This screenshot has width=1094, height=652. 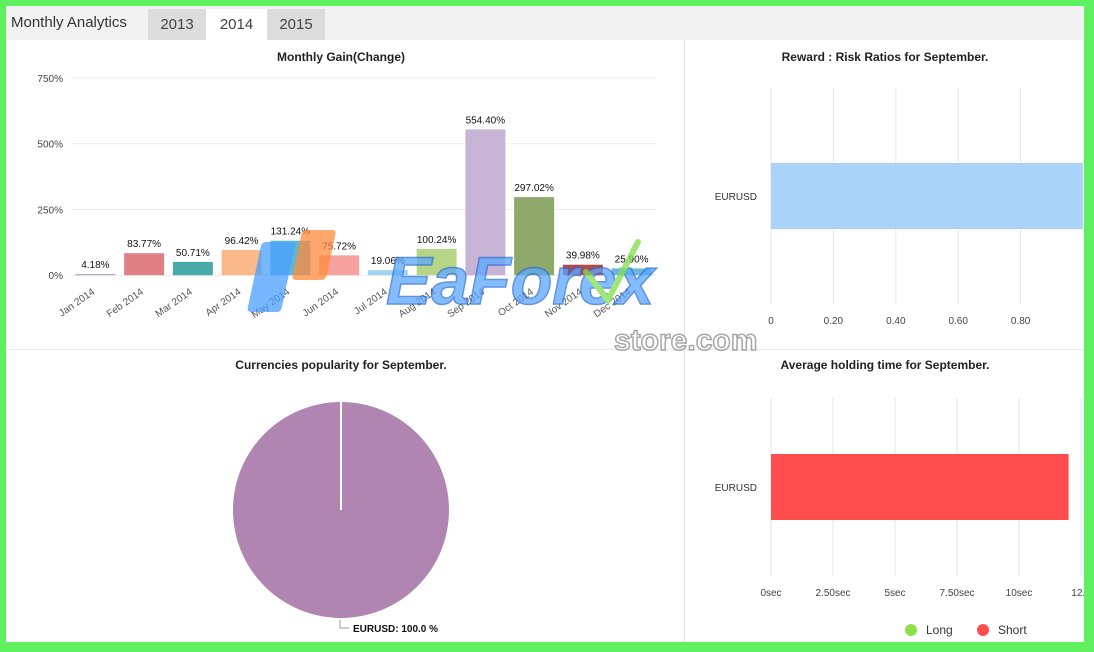 What do you see at coordinates (224, 302) in the screenshot?
I see `x-tick-label: Apr 2014` at bounding box center [224, 302].